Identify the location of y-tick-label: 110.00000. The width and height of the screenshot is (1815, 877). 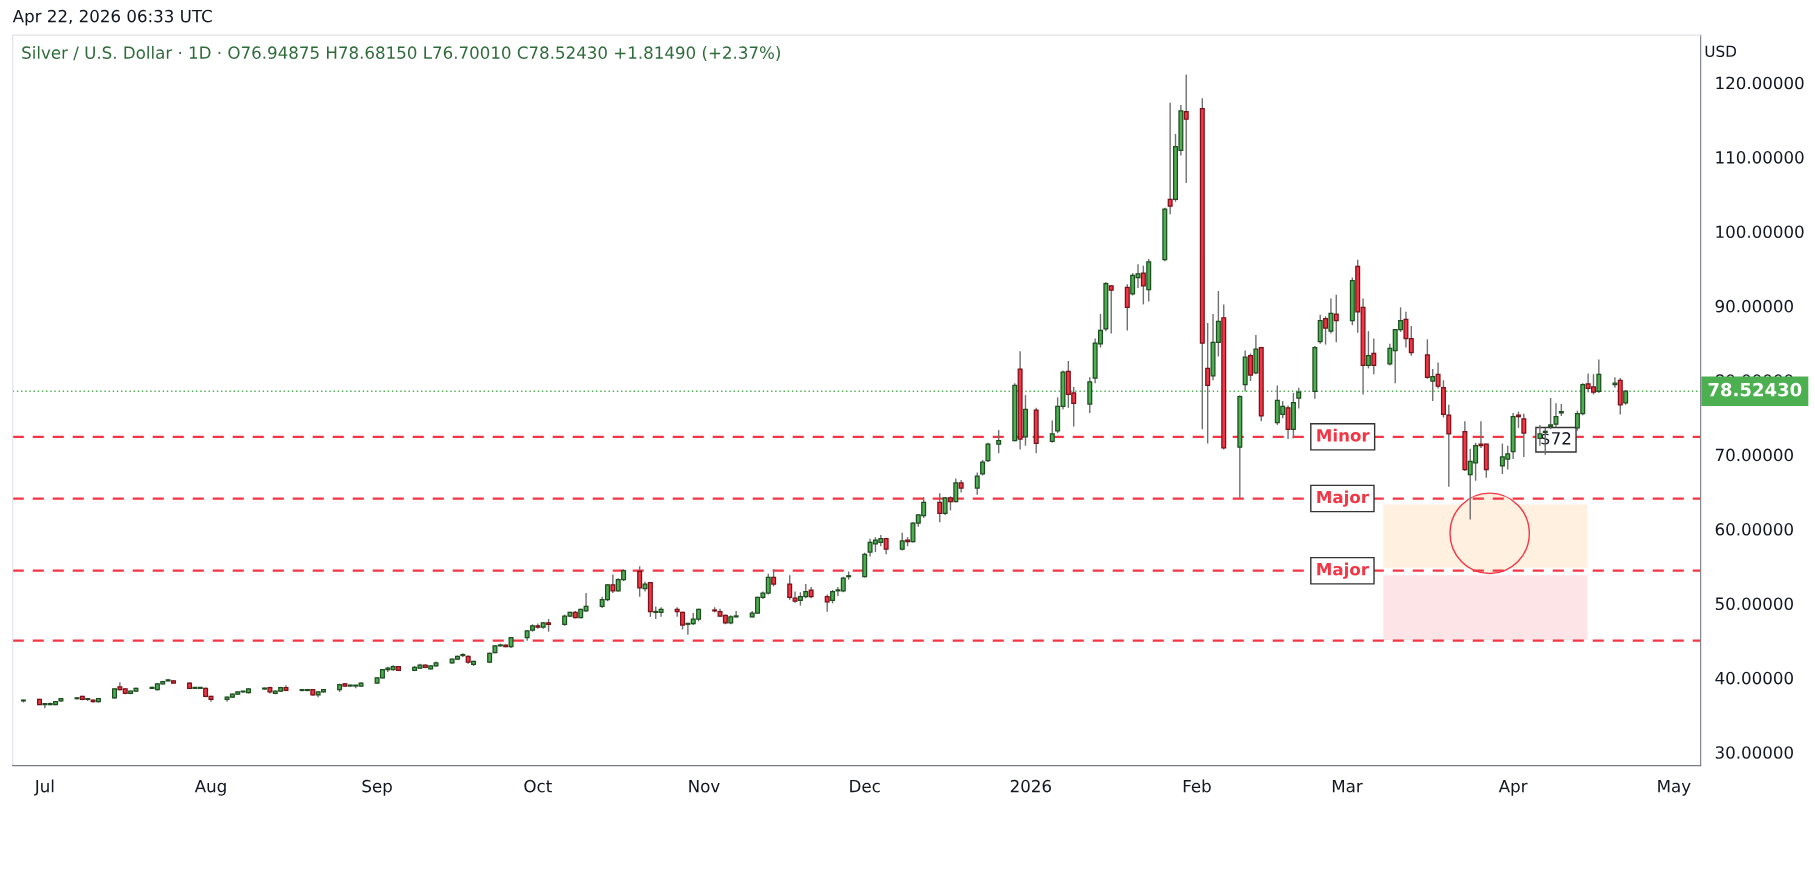
(1760, 157).